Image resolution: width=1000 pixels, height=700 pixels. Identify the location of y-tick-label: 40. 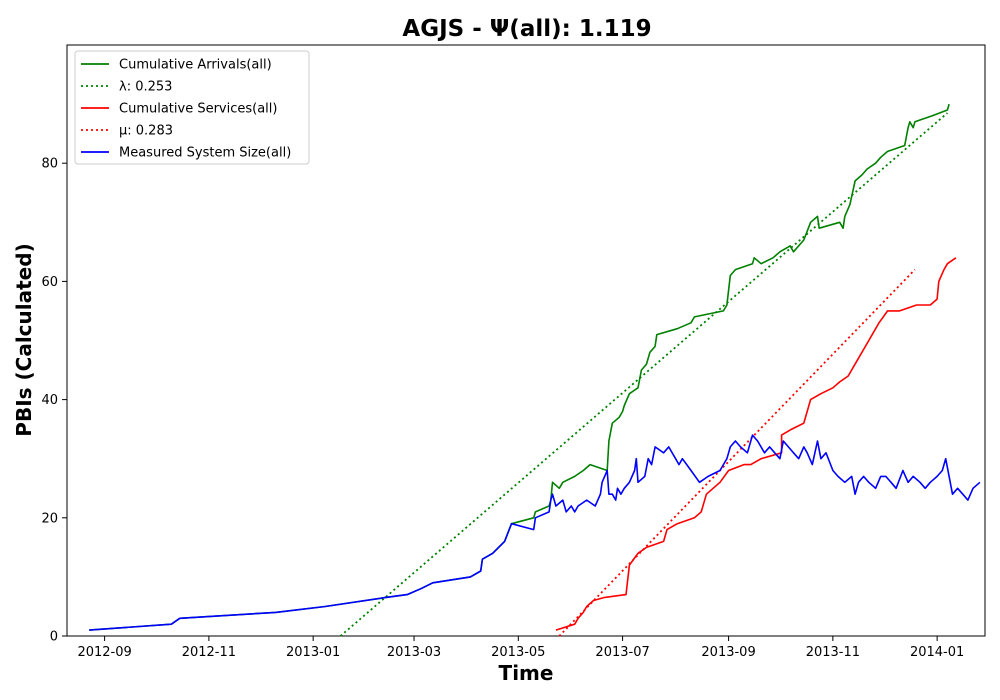
(49, 400).